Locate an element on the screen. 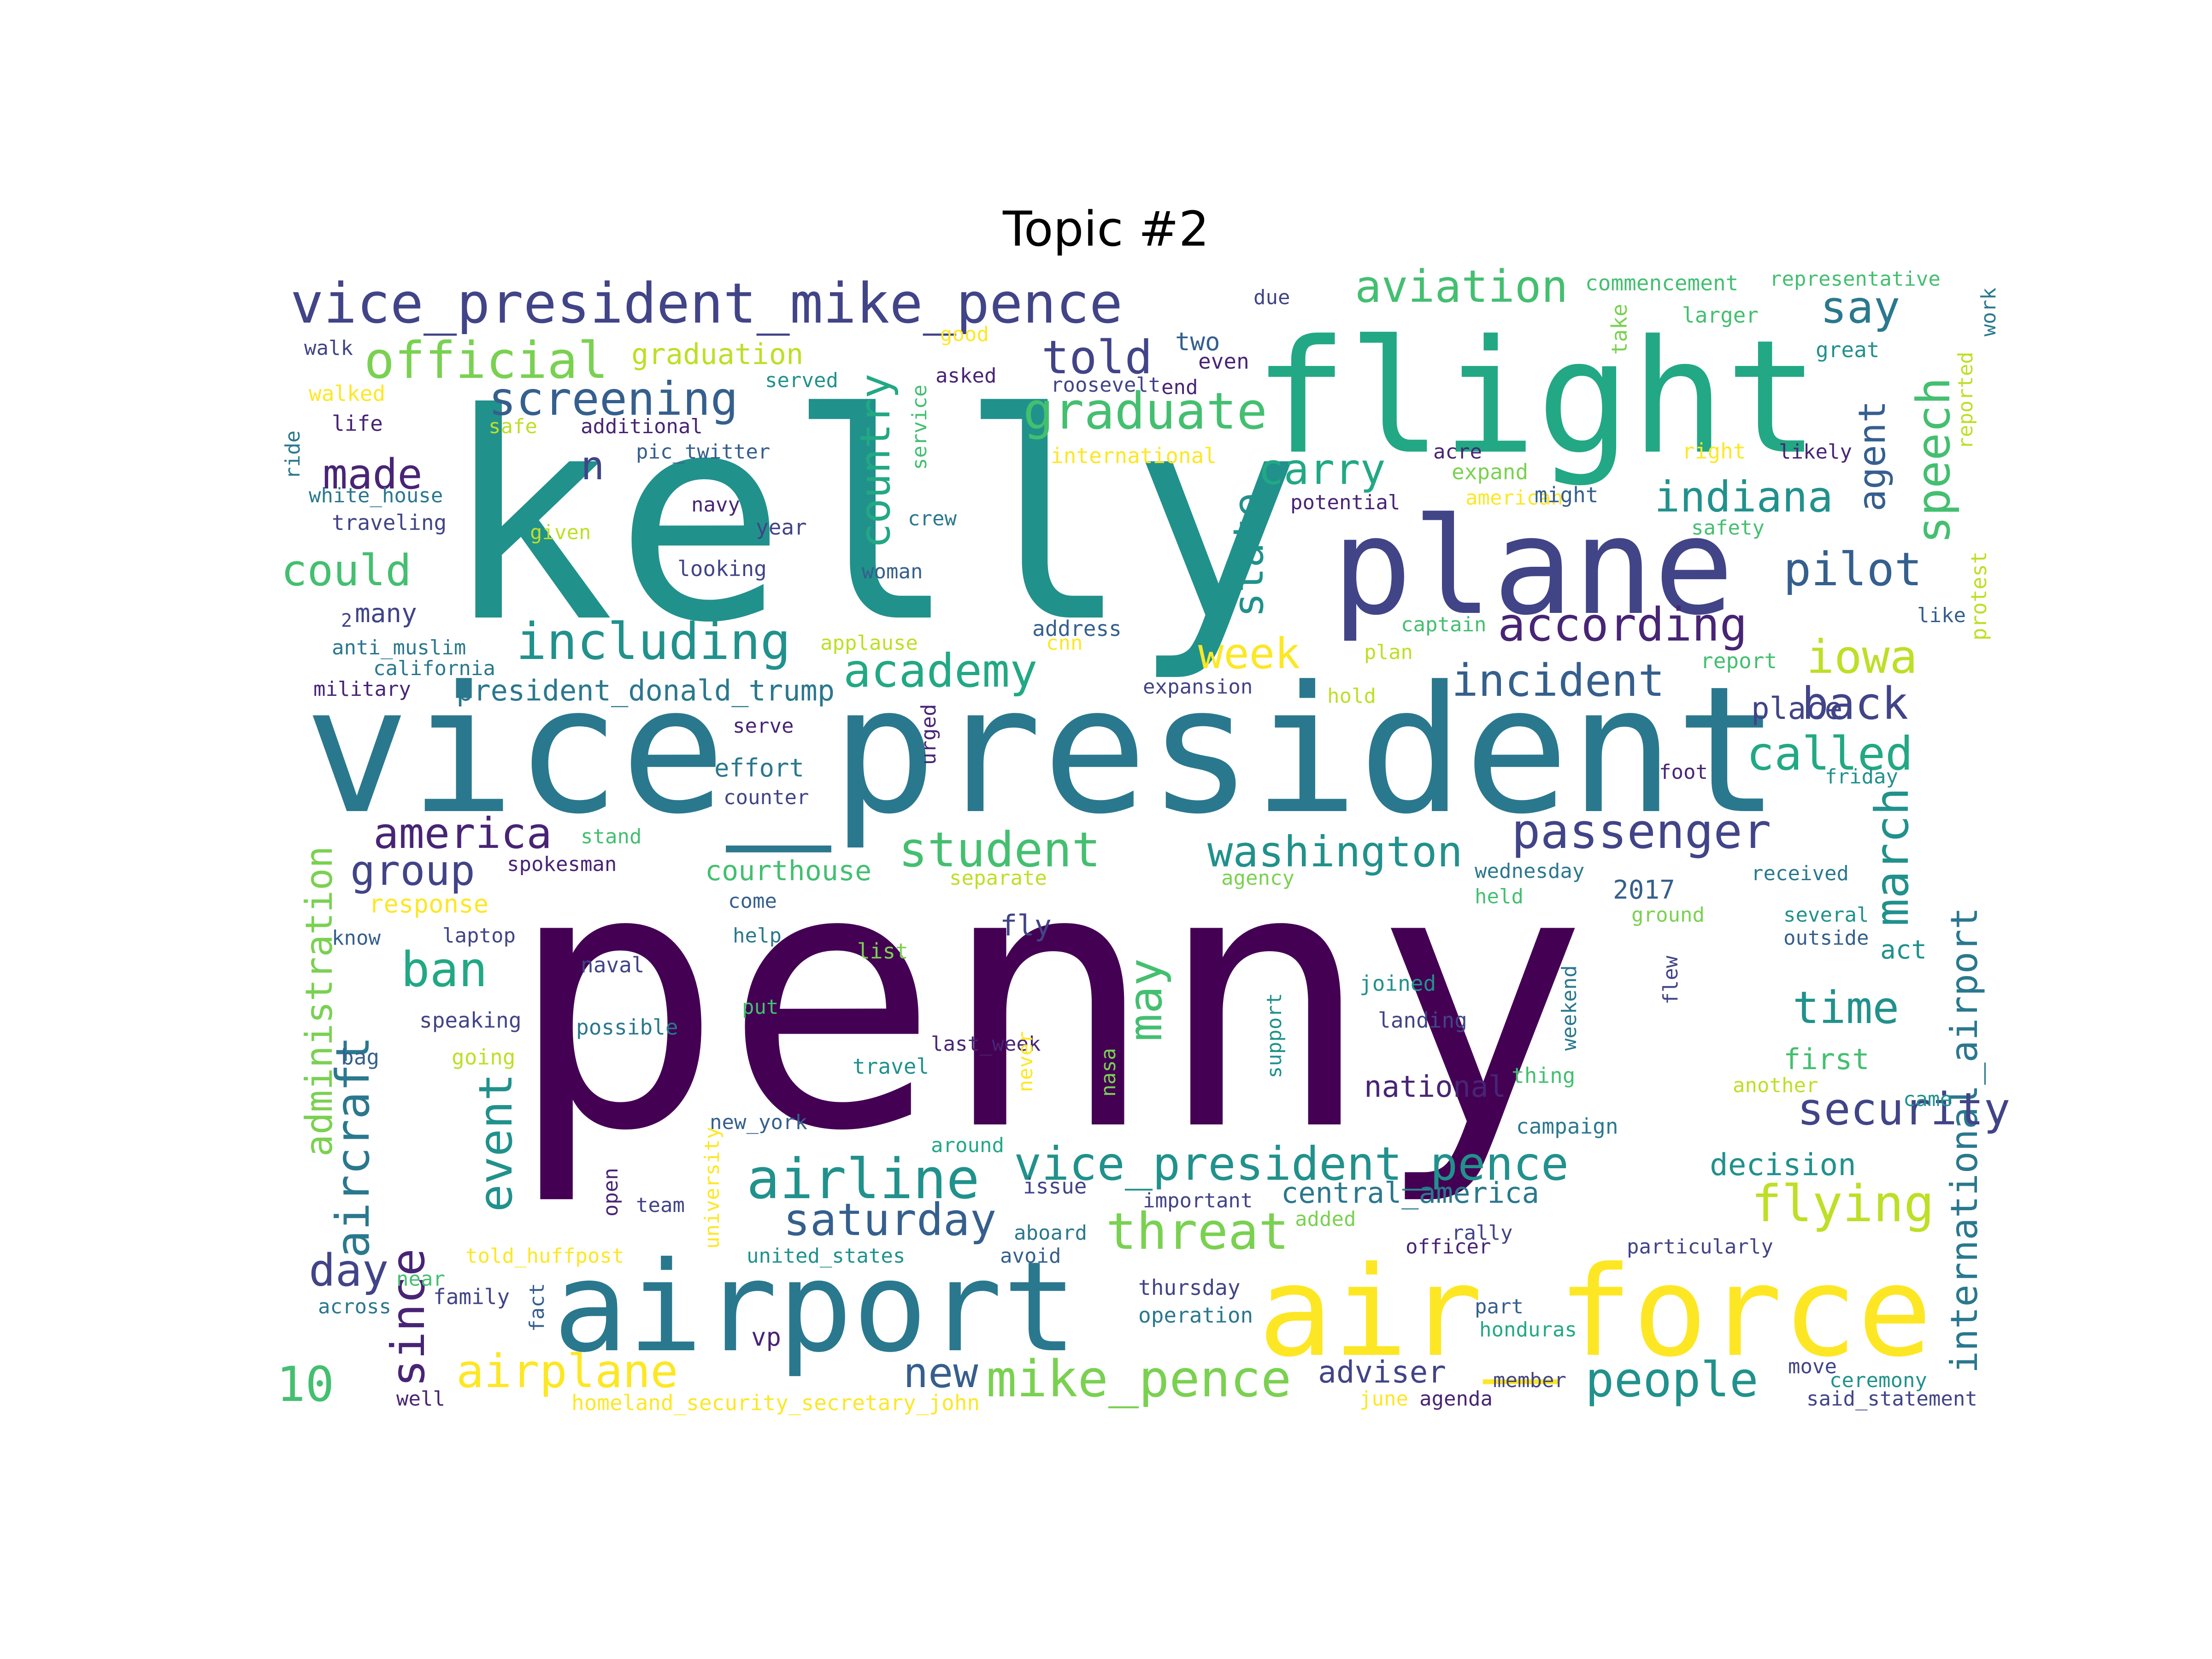 The height and width of the screenshot is (1659, 2212). cloud-word: university is located at coordinates (712, 1188).